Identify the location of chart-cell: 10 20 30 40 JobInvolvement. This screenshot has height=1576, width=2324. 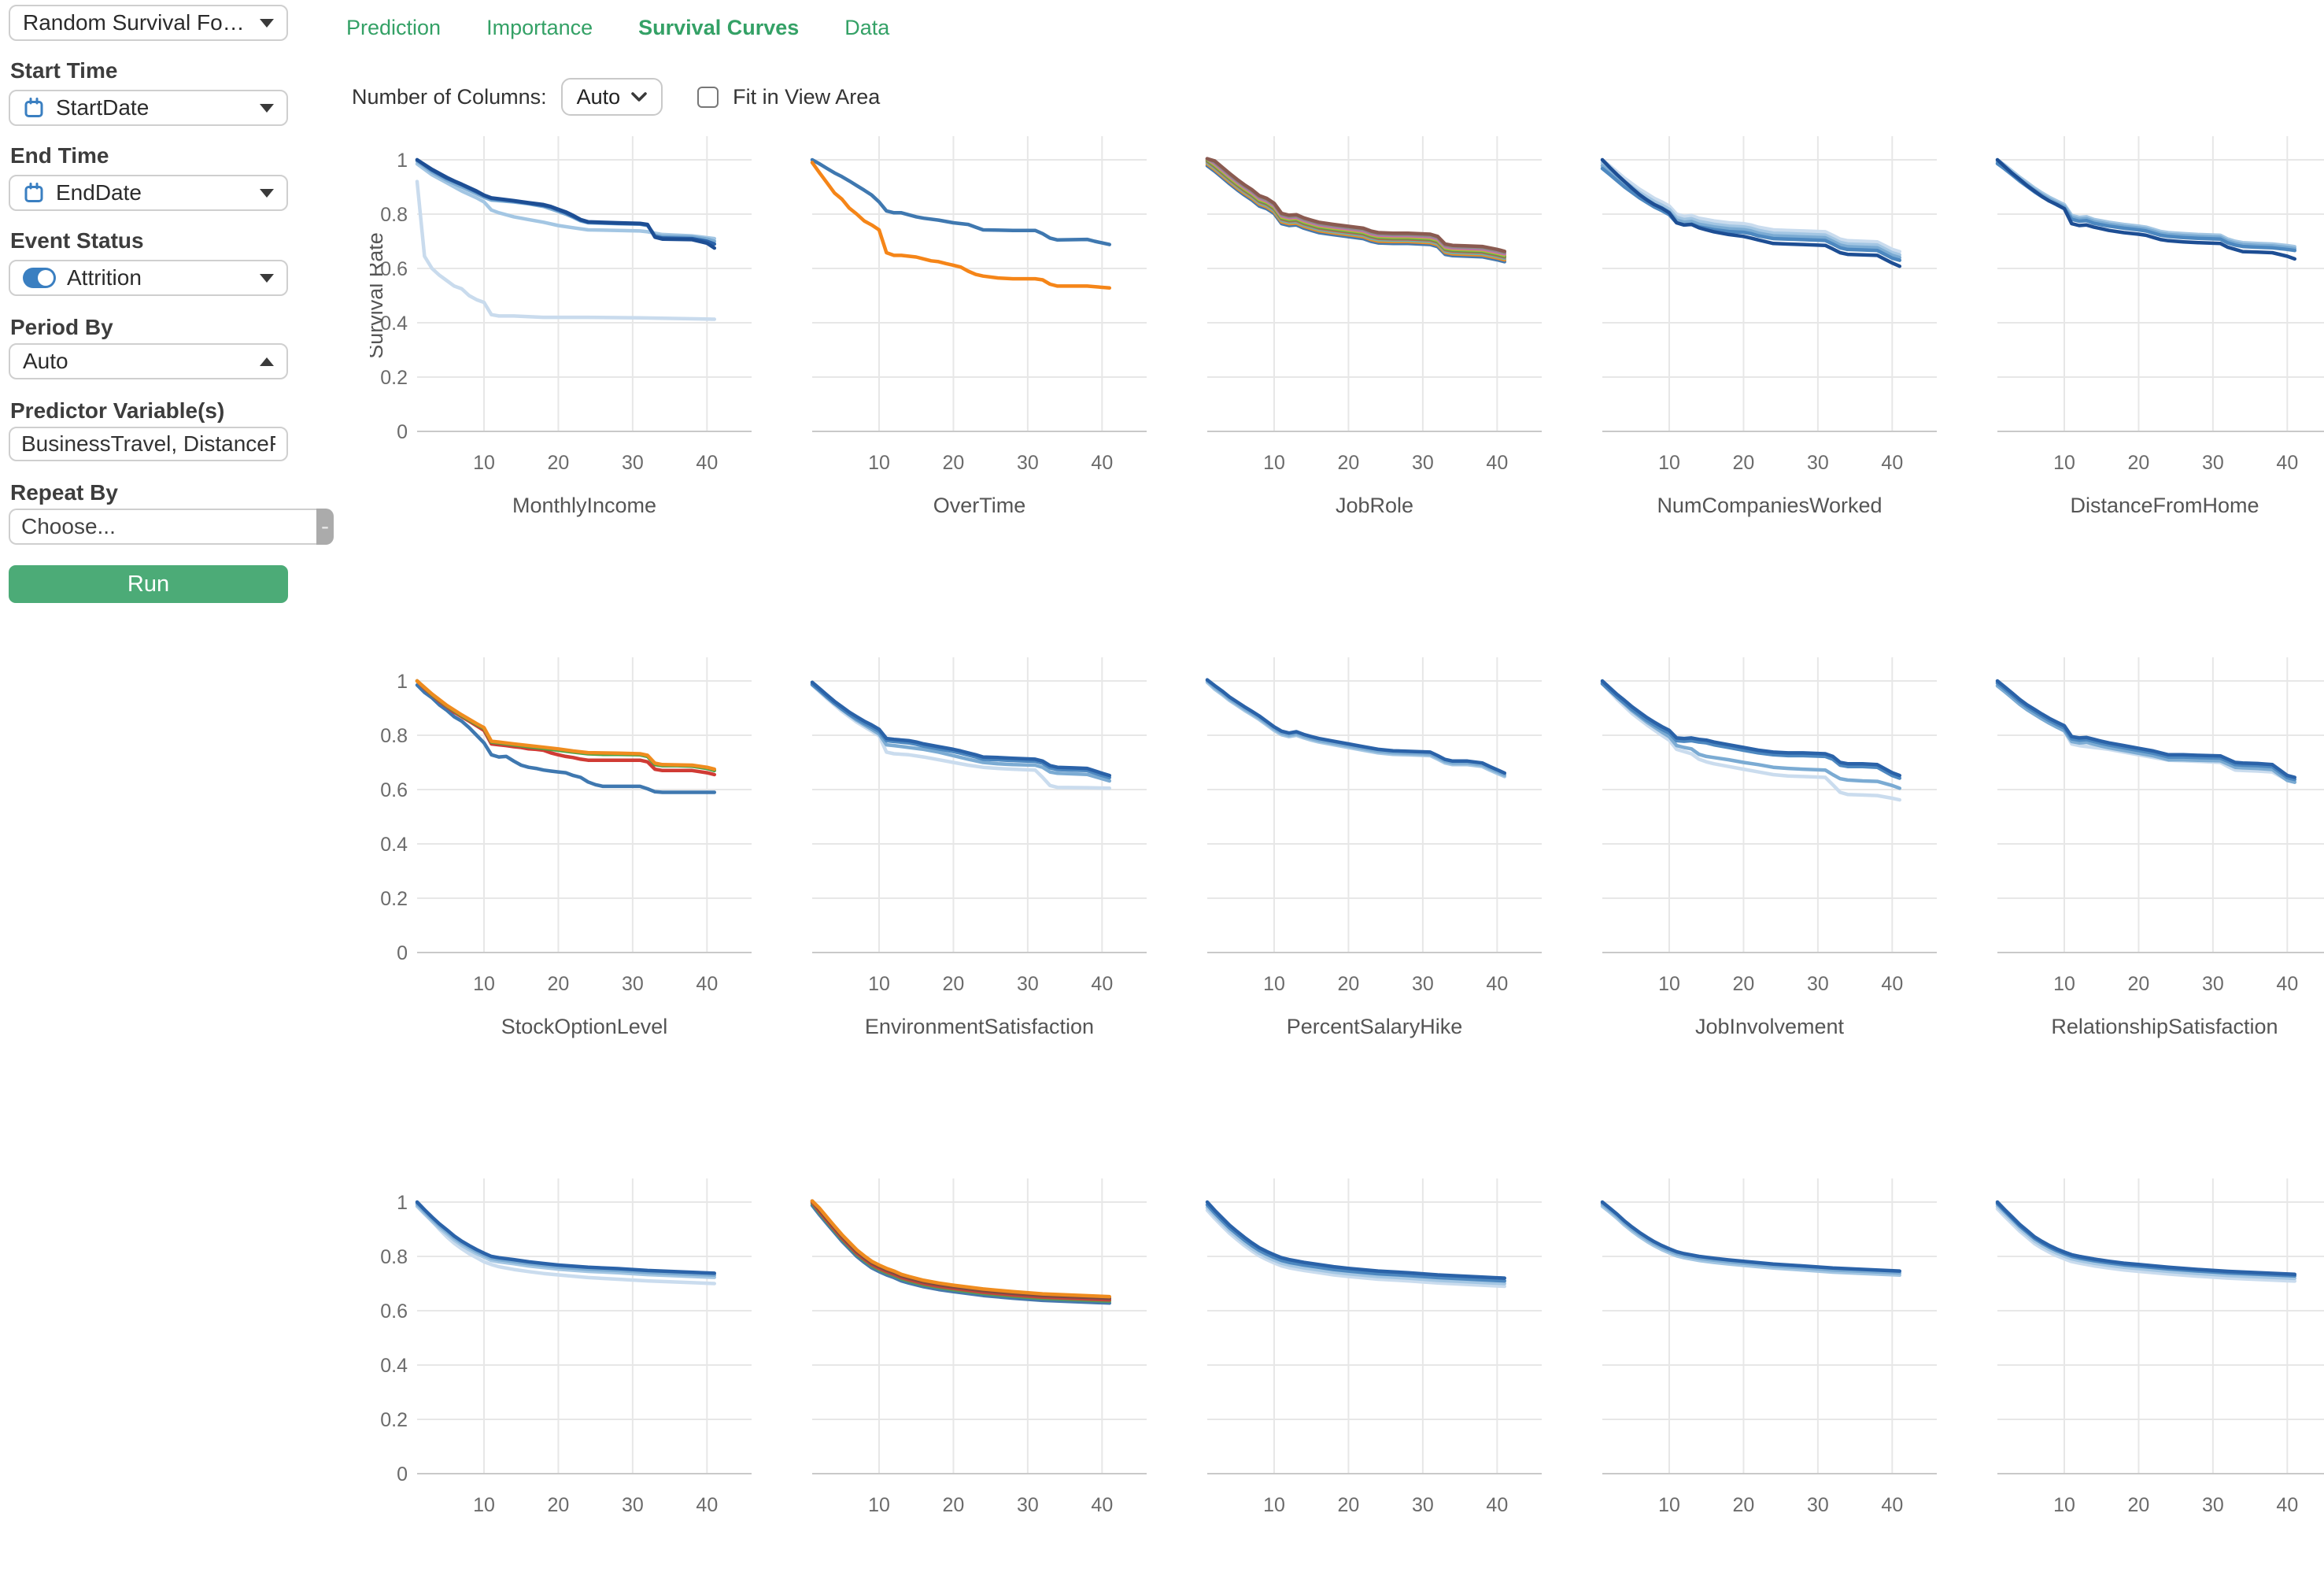
(1746, 854).